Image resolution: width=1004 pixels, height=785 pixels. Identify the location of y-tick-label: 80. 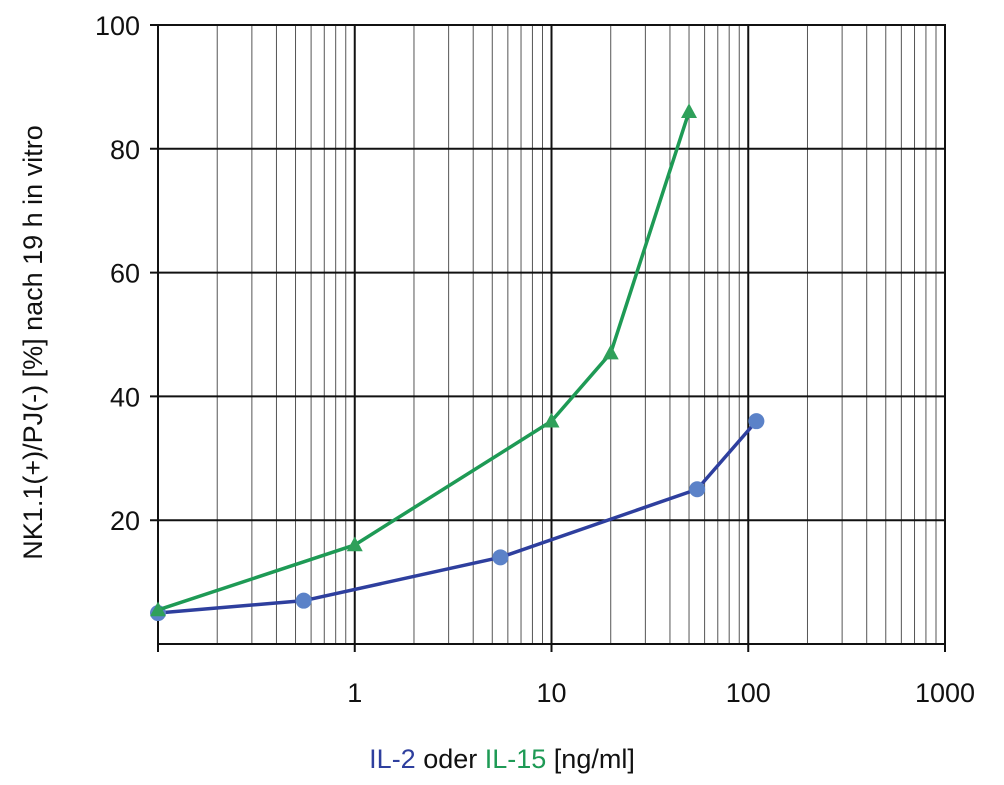
(125, 150).